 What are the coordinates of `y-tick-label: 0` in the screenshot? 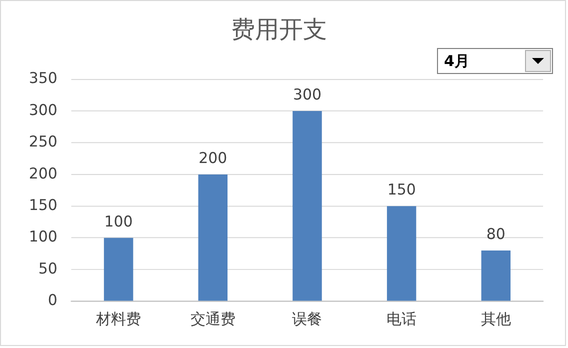 It's located at (53, 300).